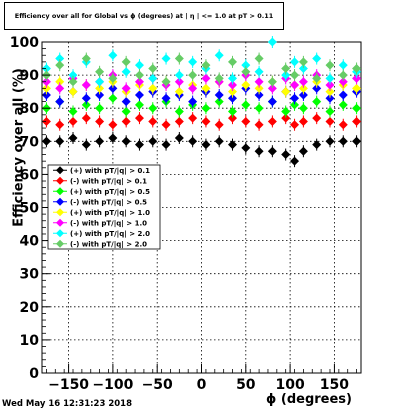  What do you see at coordinates (110, 234) in the screenshot?
I see `legend-label: (+) with pT/|q| > 2.0` at bounding box center [110, 234].